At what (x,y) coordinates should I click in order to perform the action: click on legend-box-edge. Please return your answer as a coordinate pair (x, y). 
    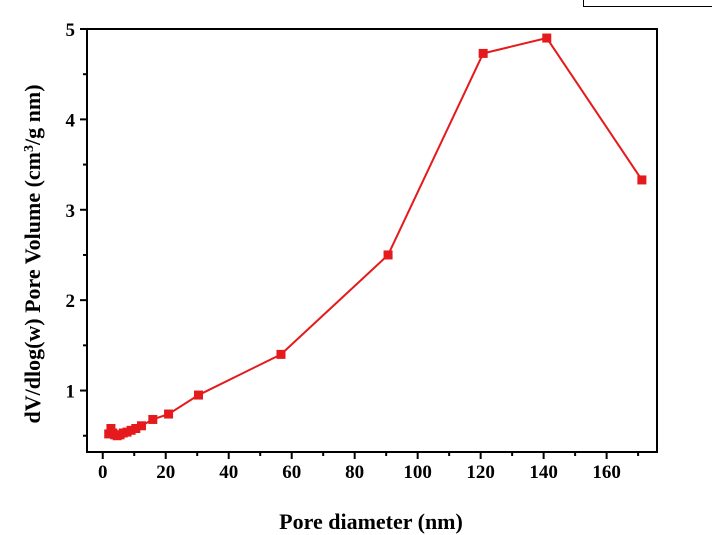
    Looking at the image, I should click on (647, 3).